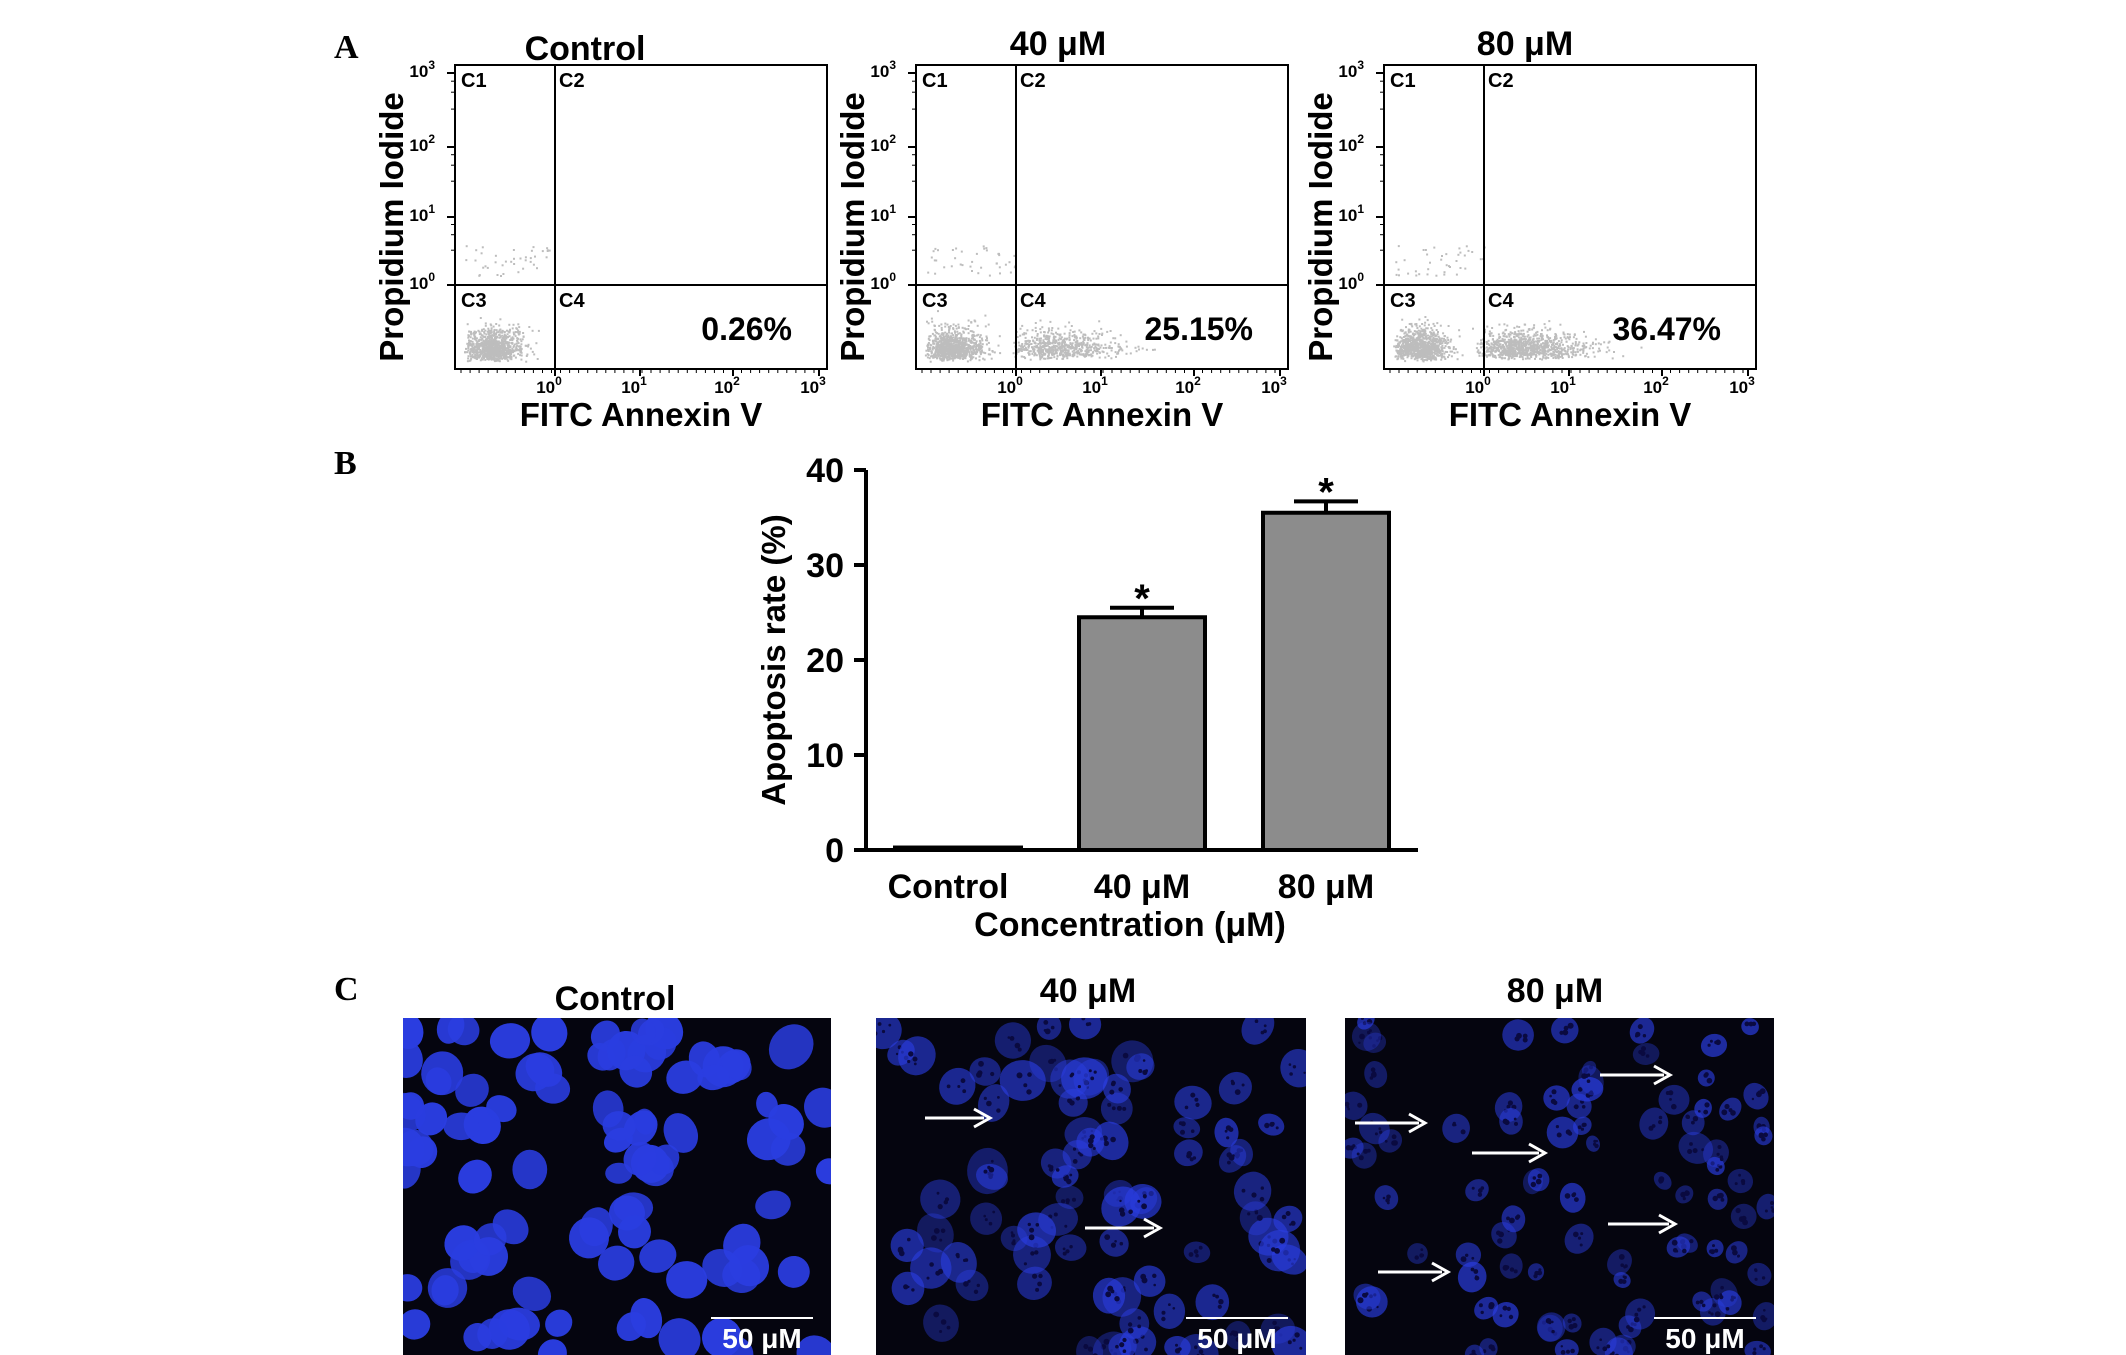 Image resolution: width=2126 pixels, height=1355 pixels. I want to click on nuclei-layer, so click(1091, 1186).